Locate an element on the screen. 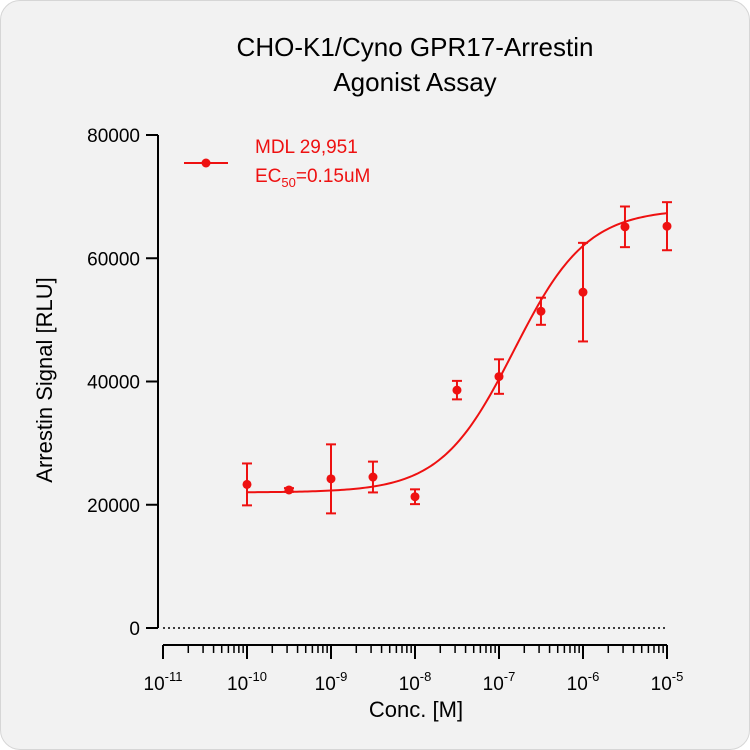  x-tick-label-exponent: -10 is located at coordinates (257, 676).